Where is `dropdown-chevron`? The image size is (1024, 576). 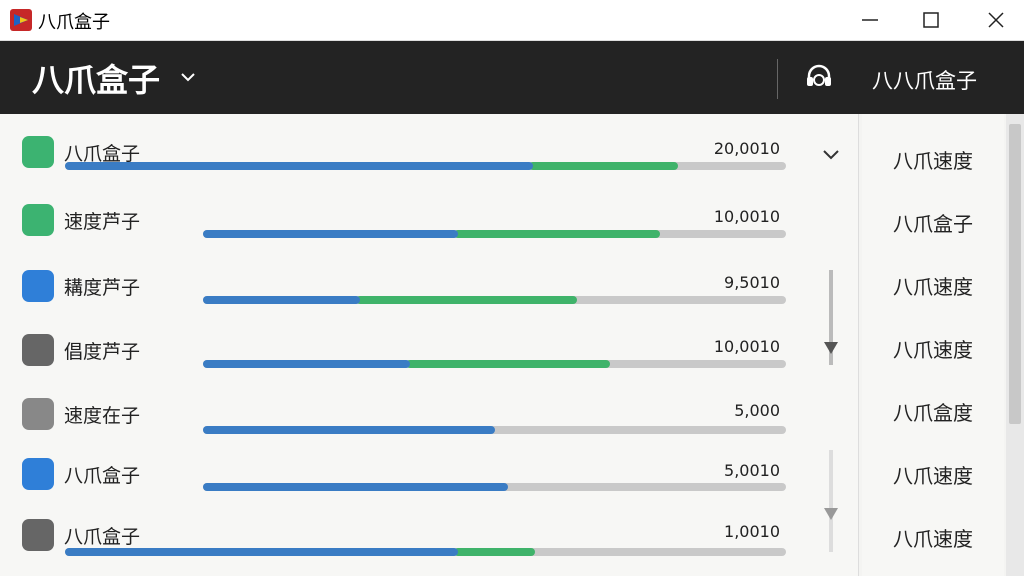
dropdown-chevron is located at coordinates (188, 77).